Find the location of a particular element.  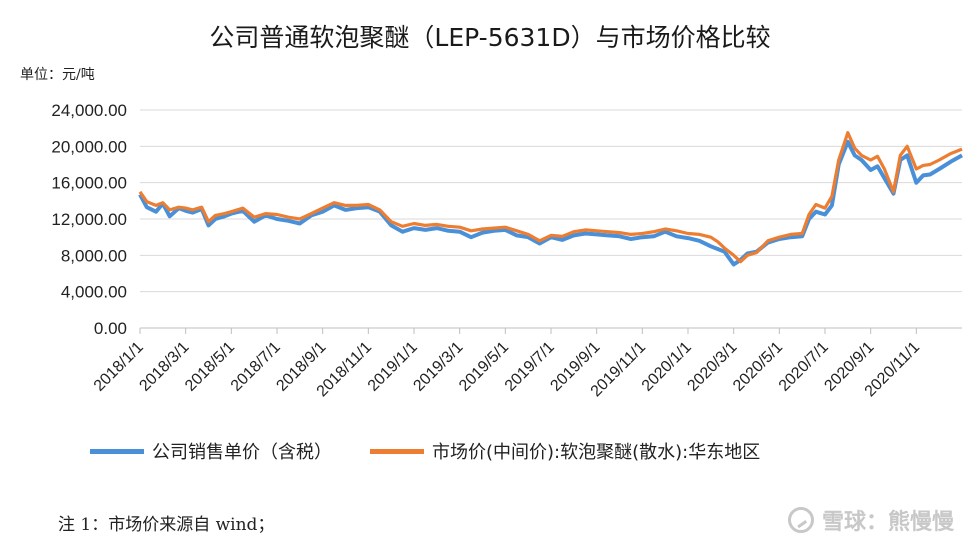

x-tick-label: 2019/7/1 is located at coordinates (530, 367).